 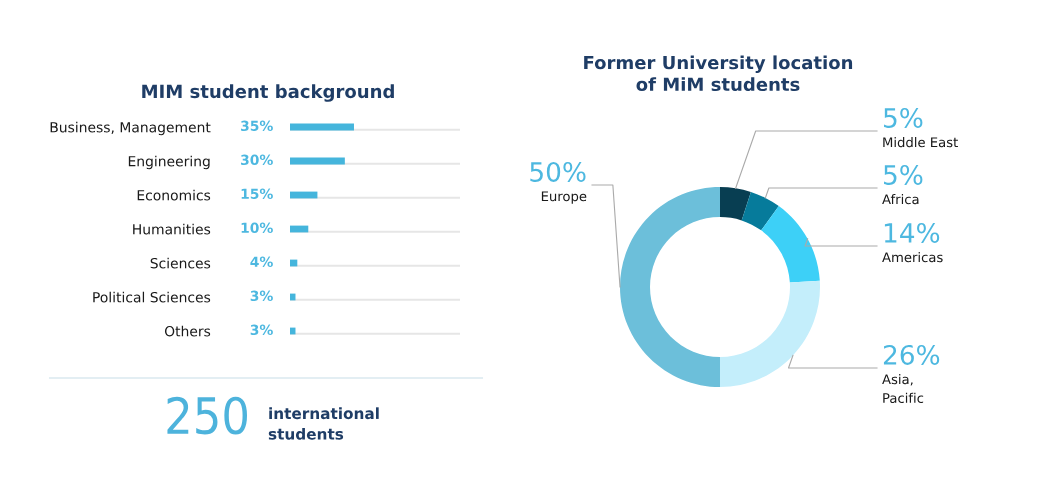 What do you see at coordinates (169, 162) in the screenshot?
I see `y-tick-label: Engineering` at bounding box center [169, 162].